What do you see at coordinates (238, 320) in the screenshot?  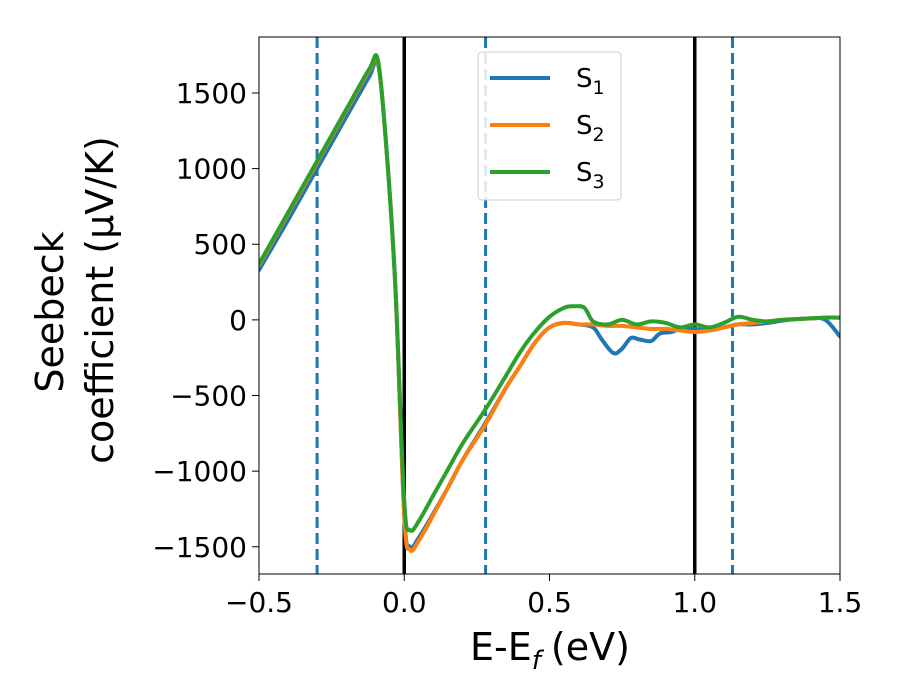 I see `y-tick-label: 0` at bounding box center [238, 320].